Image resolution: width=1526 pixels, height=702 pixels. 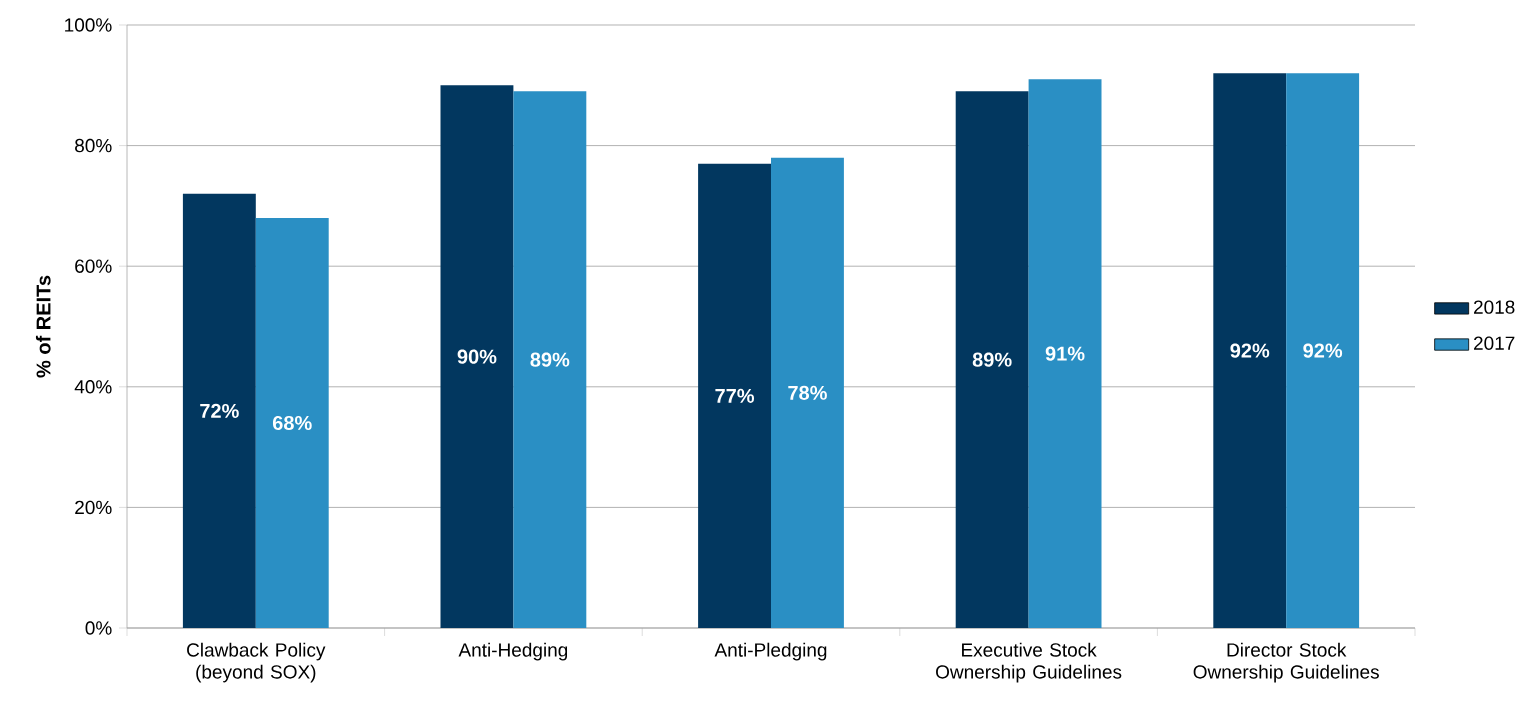 I want to click on data-label: 72%, so click(x=219, y=410).